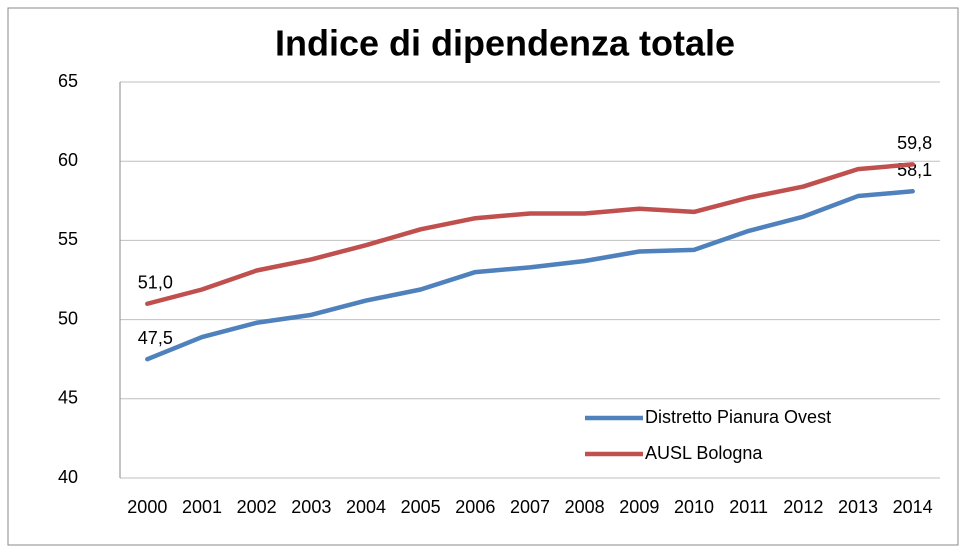 The image size is (967, 553). Describe the element at coordinates (202, 507) in the screenshot. I see `x-tick-label: 2001` at that location.